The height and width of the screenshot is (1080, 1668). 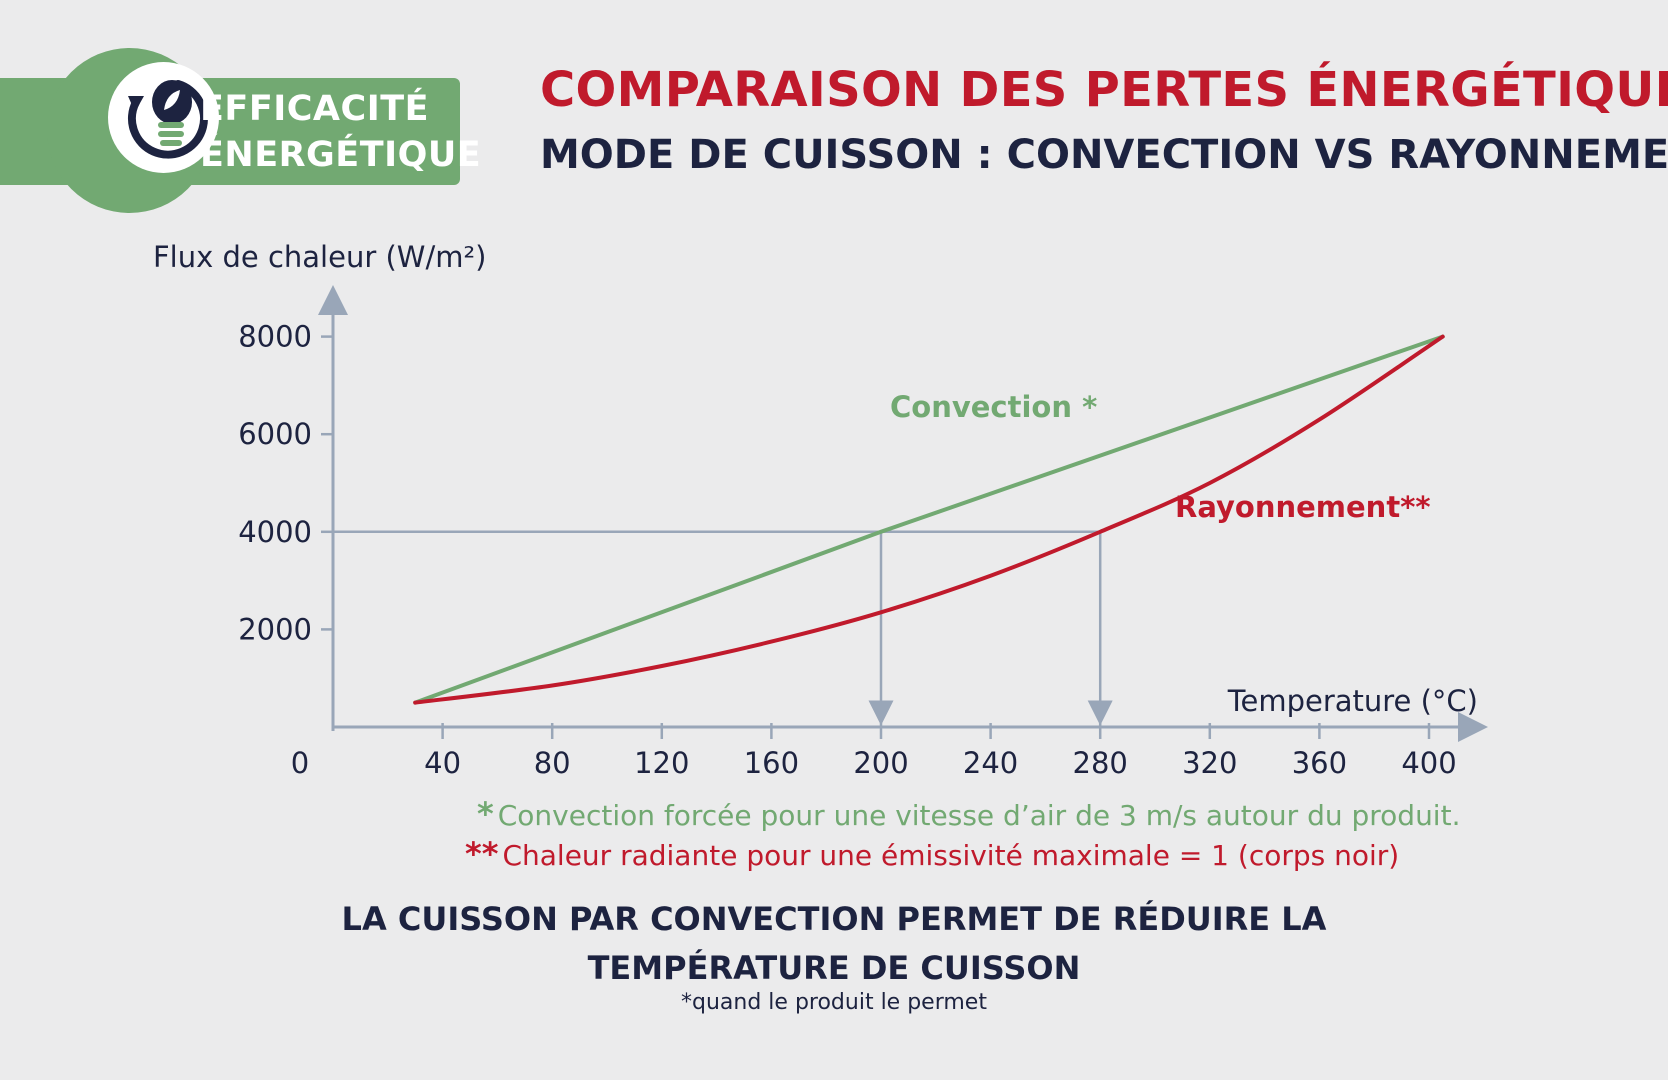 What do you see at coordinates (315, 109) in the screenshot?
I see `badge-line1: EFFICACITÉ` at bounding box center [315, 109].